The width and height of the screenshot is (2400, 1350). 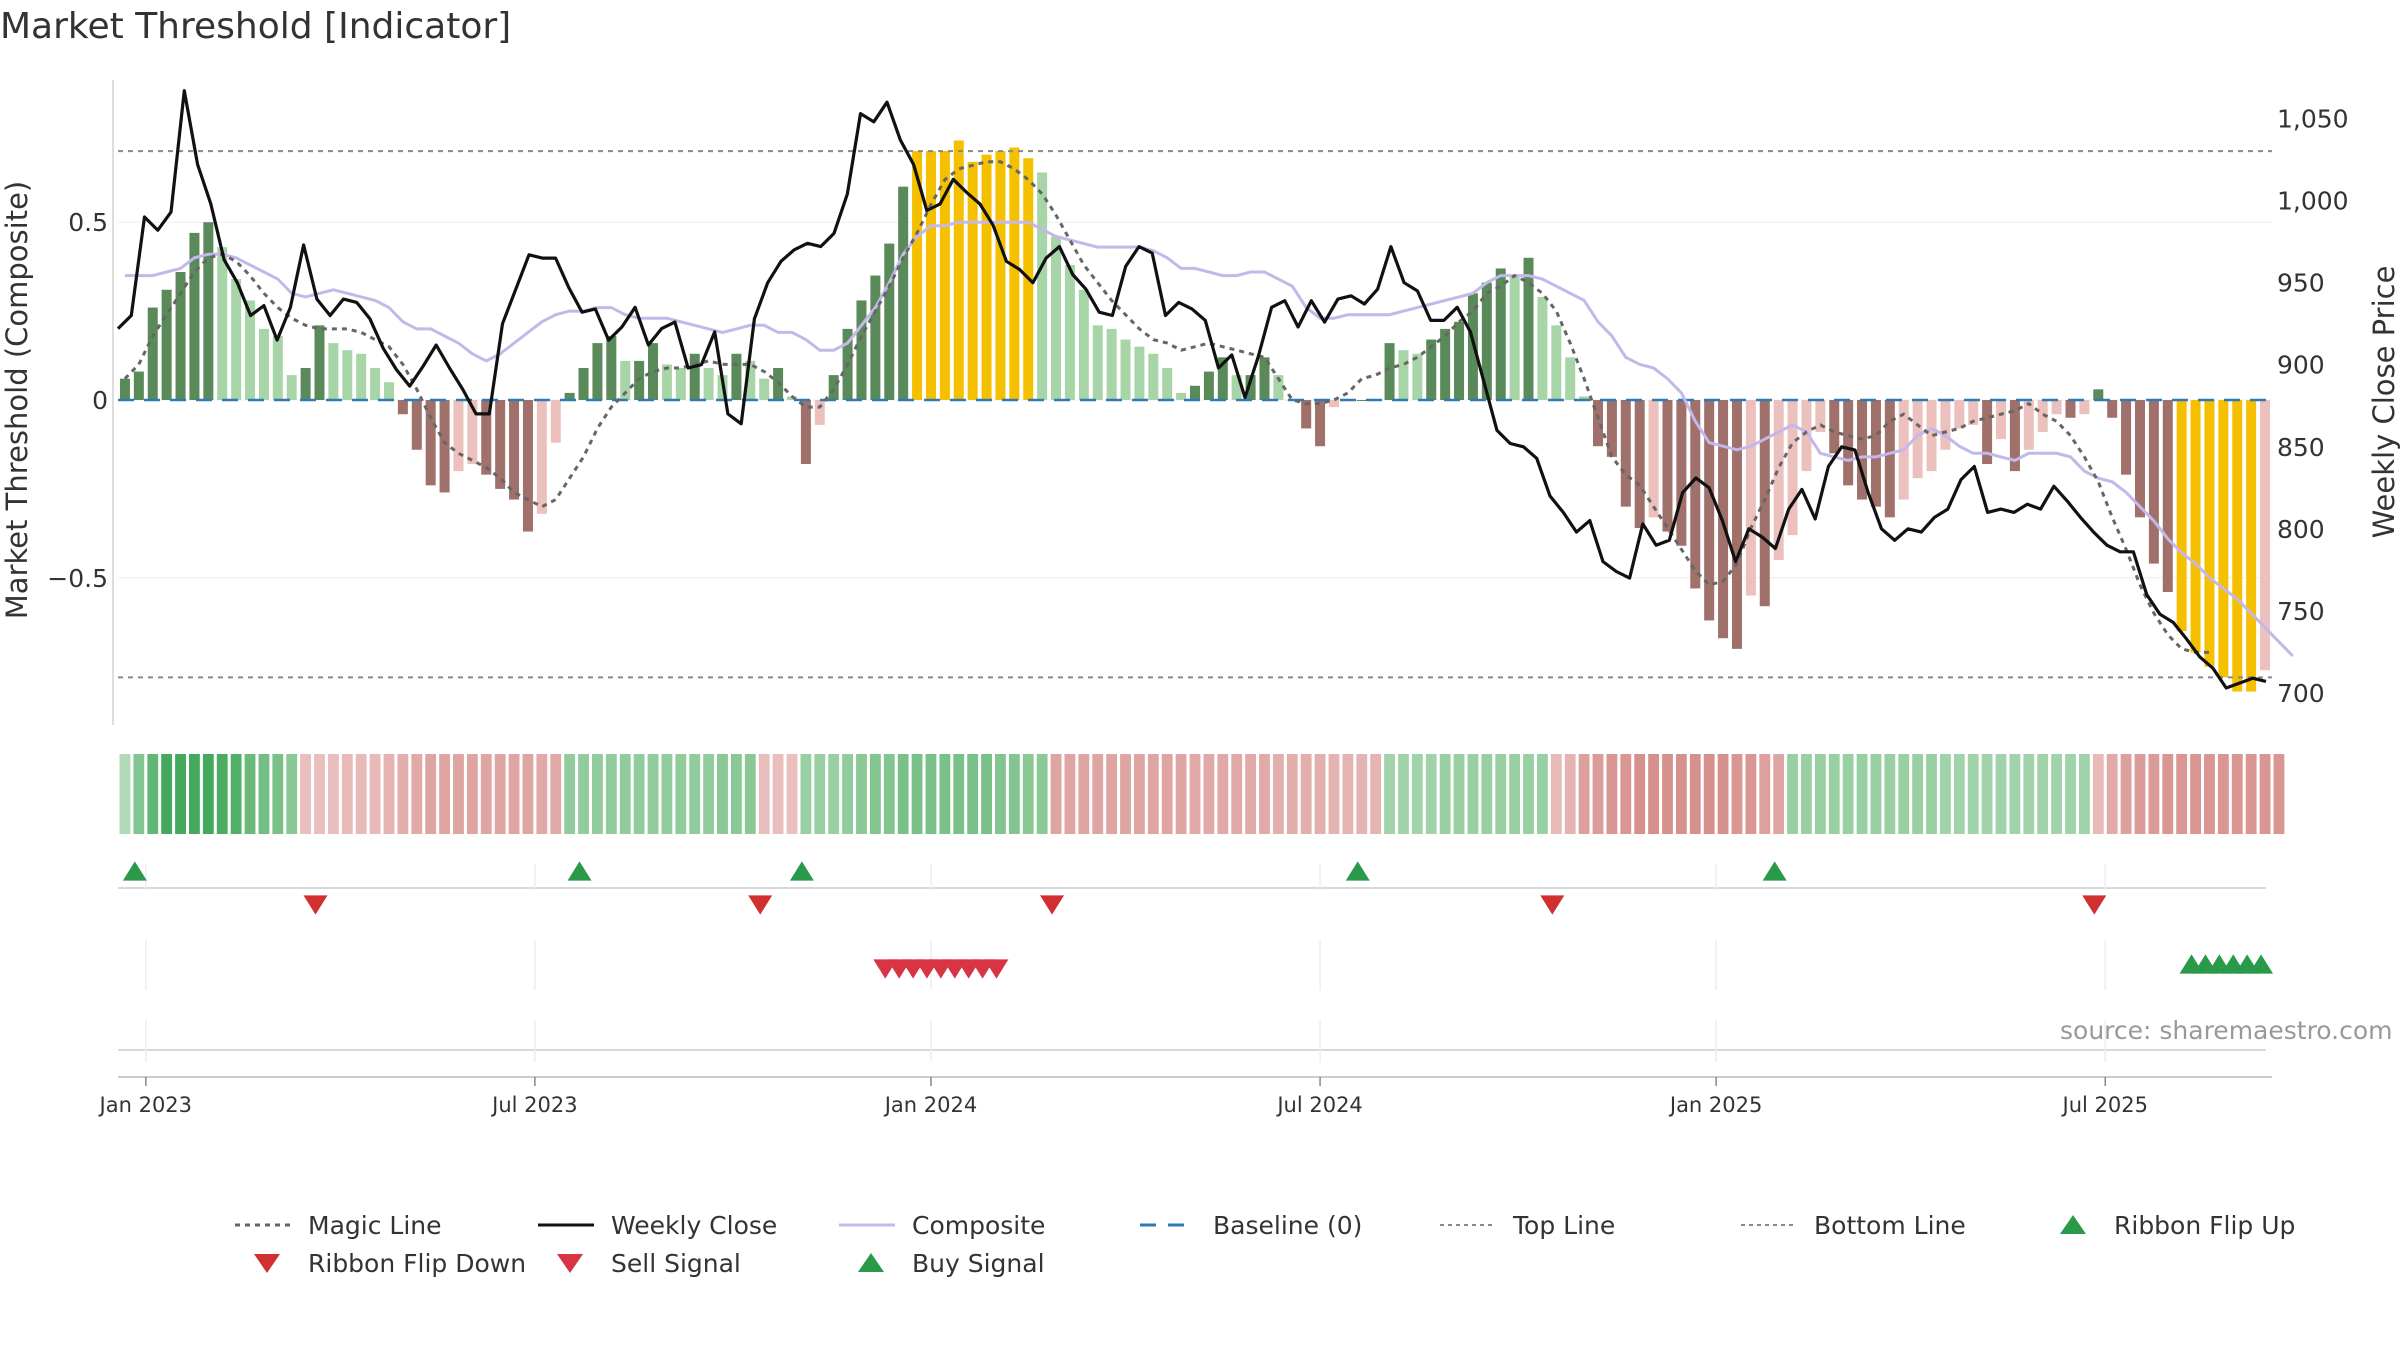 I want to click on ribbon-flip-down-marker, so click(x=760, y=905).